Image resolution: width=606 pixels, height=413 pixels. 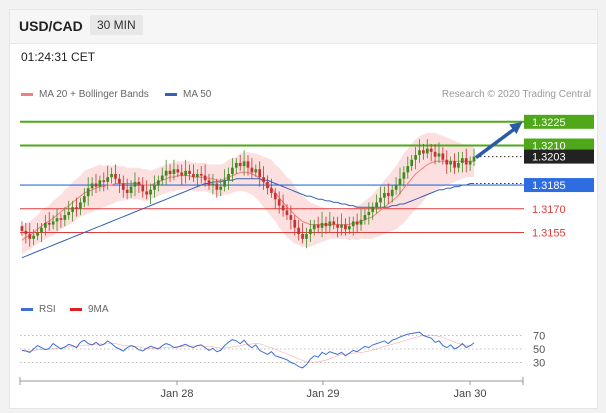 What do you see at coordinates (248, 348) in the screenshot?
I see `rsi-9ma-line` at bounding box center [248, 348].